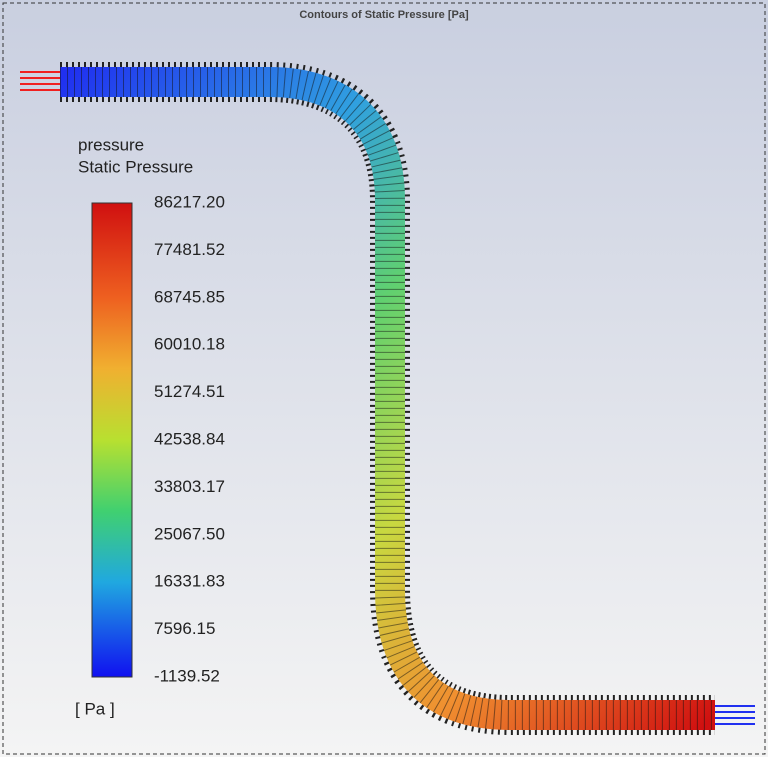  I want to click on legend-tick-label: 60010.18, so click(189, 344).